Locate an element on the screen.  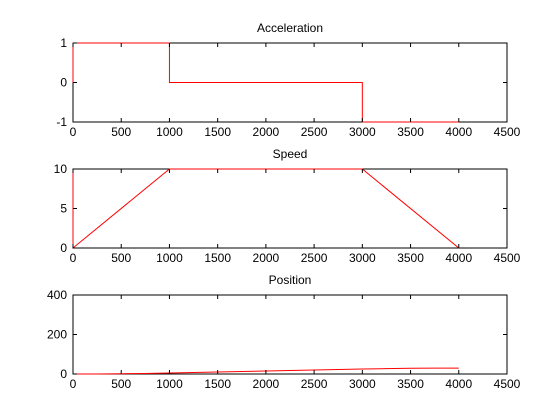
y-tick-label: -1 is located at coordinates (61, 122).